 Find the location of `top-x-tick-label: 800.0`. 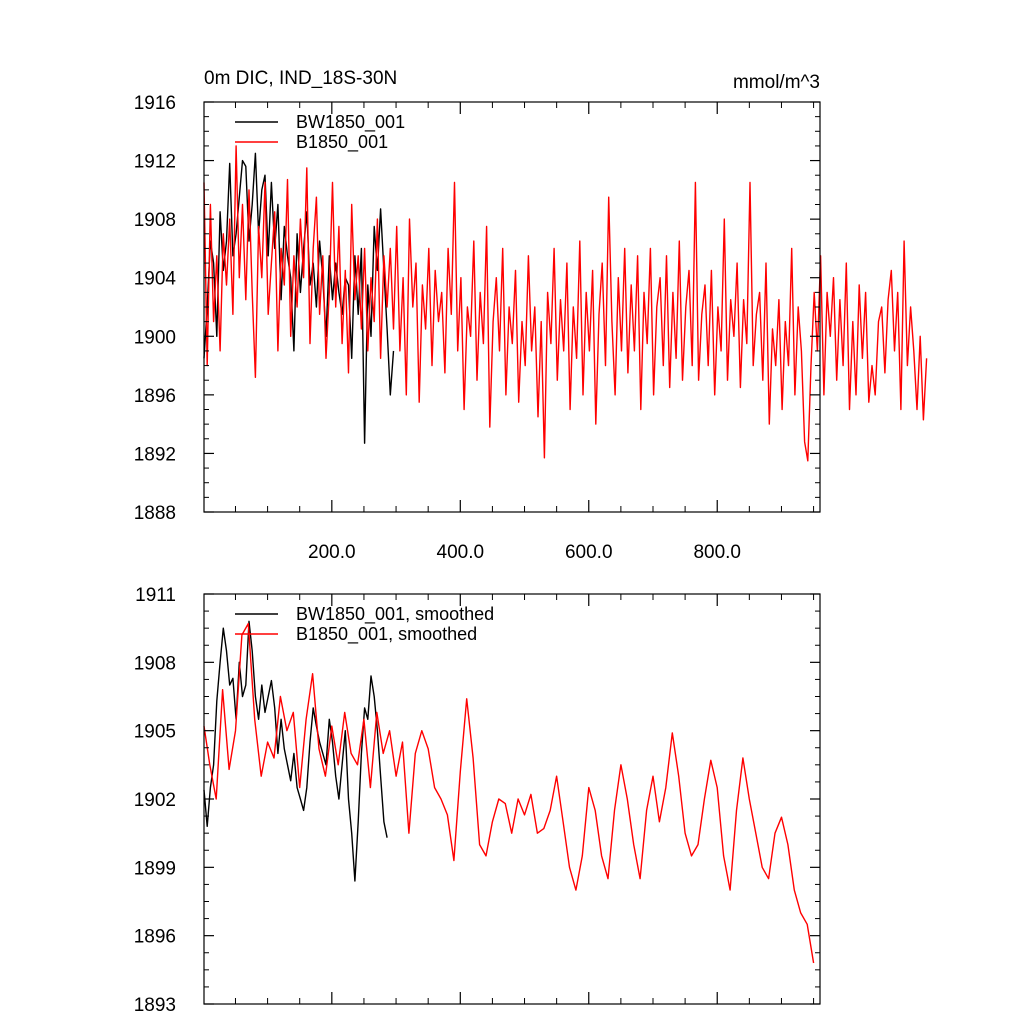

top-x-tick-label: 800.0 is located at coordinates (717, 552).